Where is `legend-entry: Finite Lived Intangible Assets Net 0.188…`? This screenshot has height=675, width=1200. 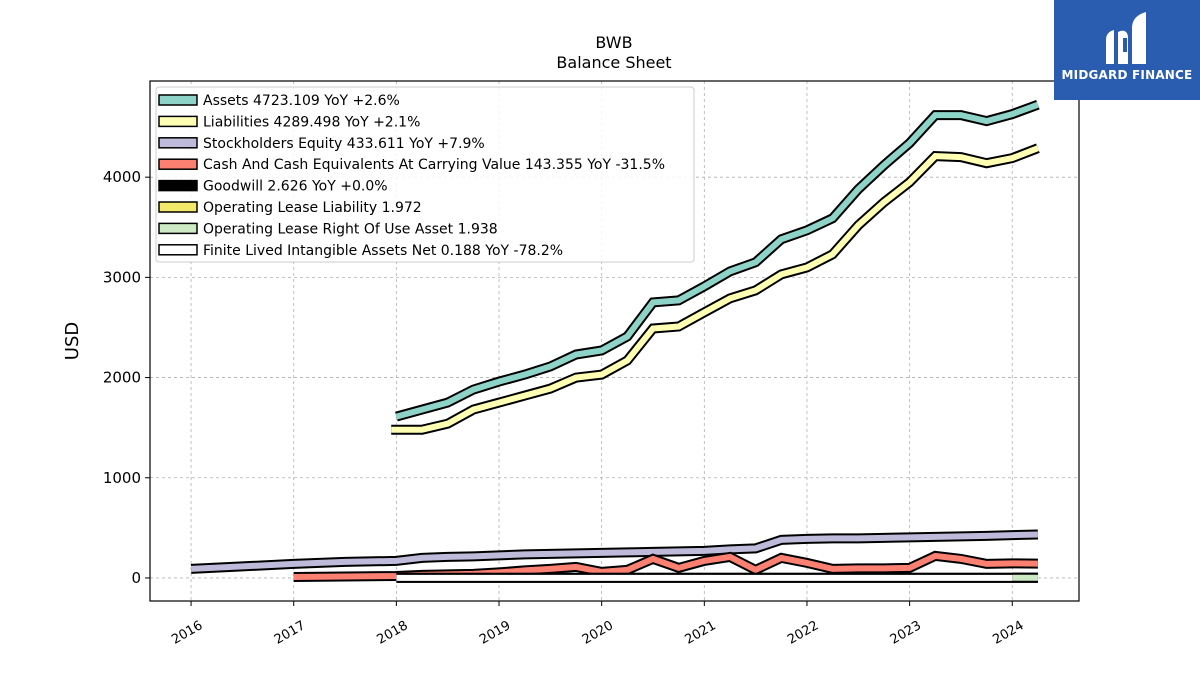
legend-entry: Finite Lived Intangible Assets Net 0.188… is located at coordinates (383, 251).